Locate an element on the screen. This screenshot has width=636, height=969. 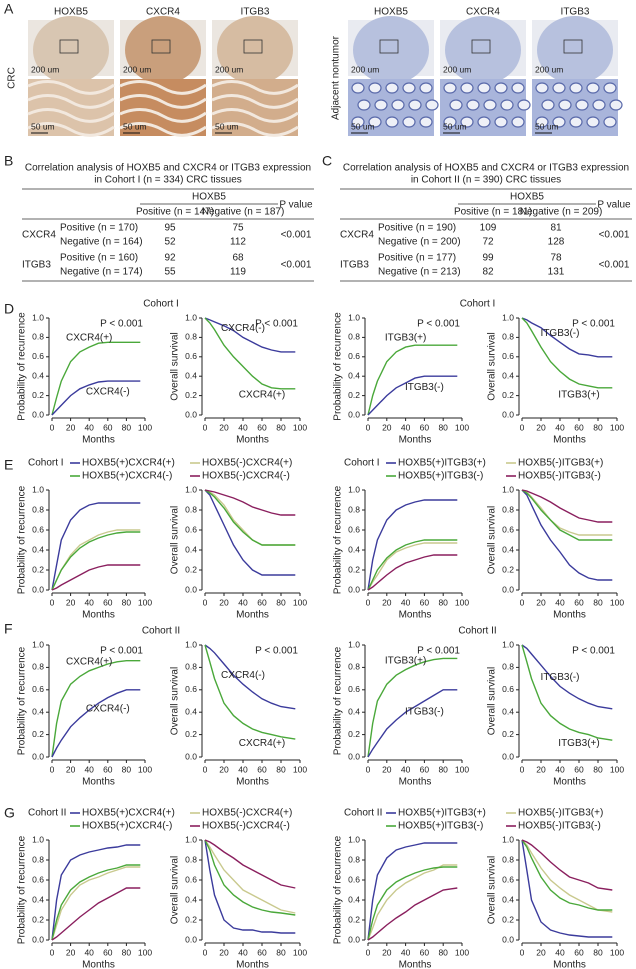
cell: 55 is located at coordinates (170, 272).